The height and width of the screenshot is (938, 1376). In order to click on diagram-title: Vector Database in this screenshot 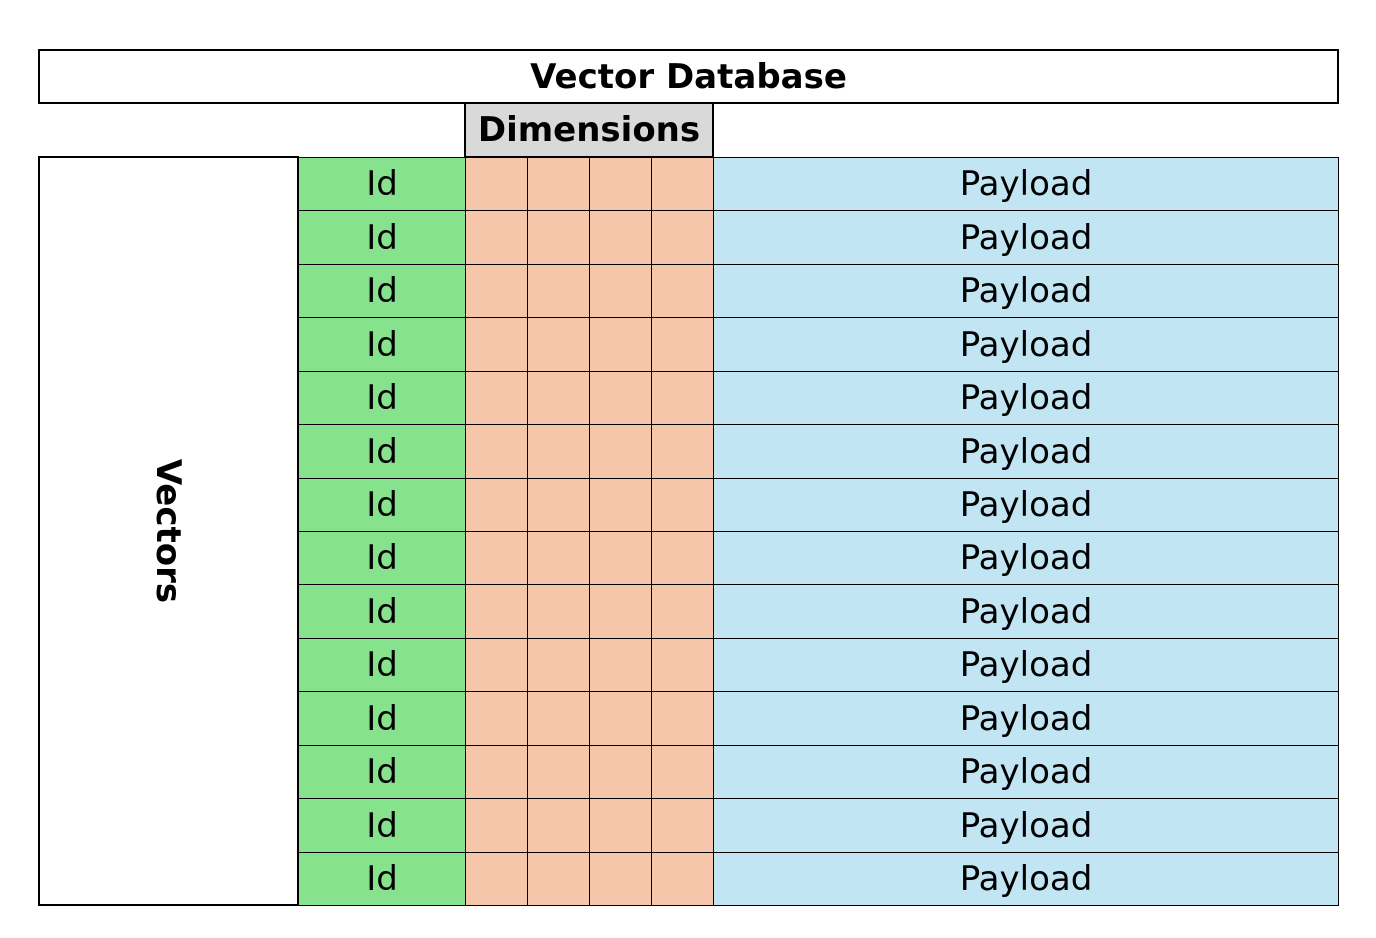, I will do `click(688, 76)`.